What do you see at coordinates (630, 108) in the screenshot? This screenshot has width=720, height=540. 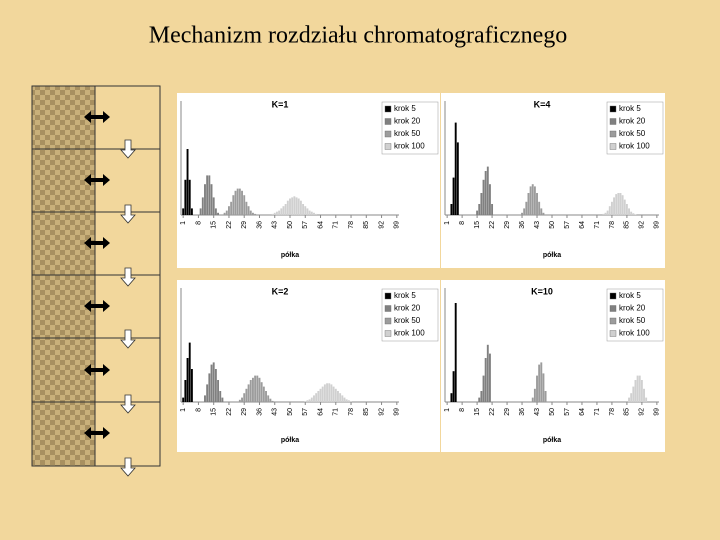 I see `legend-label: krok 5` at bounding box center [630, 108].